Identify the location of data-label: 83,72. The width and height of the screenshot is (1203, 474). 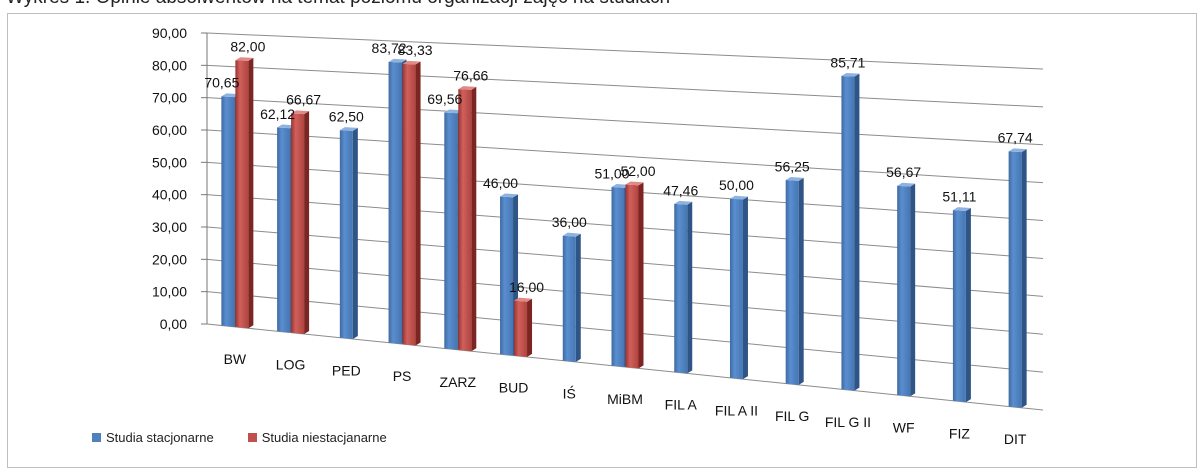
(389, 48).